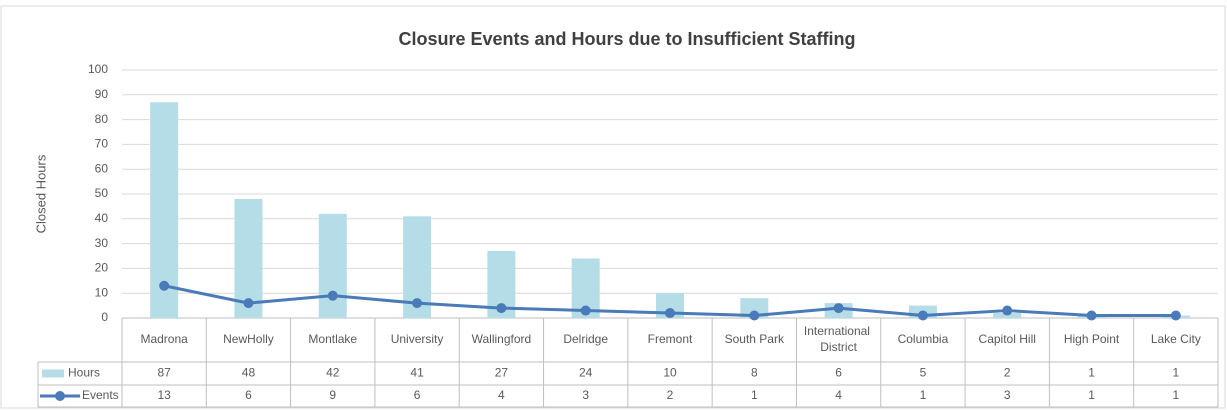 This screenshot has height=410, width=1227. I want to click on x-tick-label: Delridge, so click(585, 339).